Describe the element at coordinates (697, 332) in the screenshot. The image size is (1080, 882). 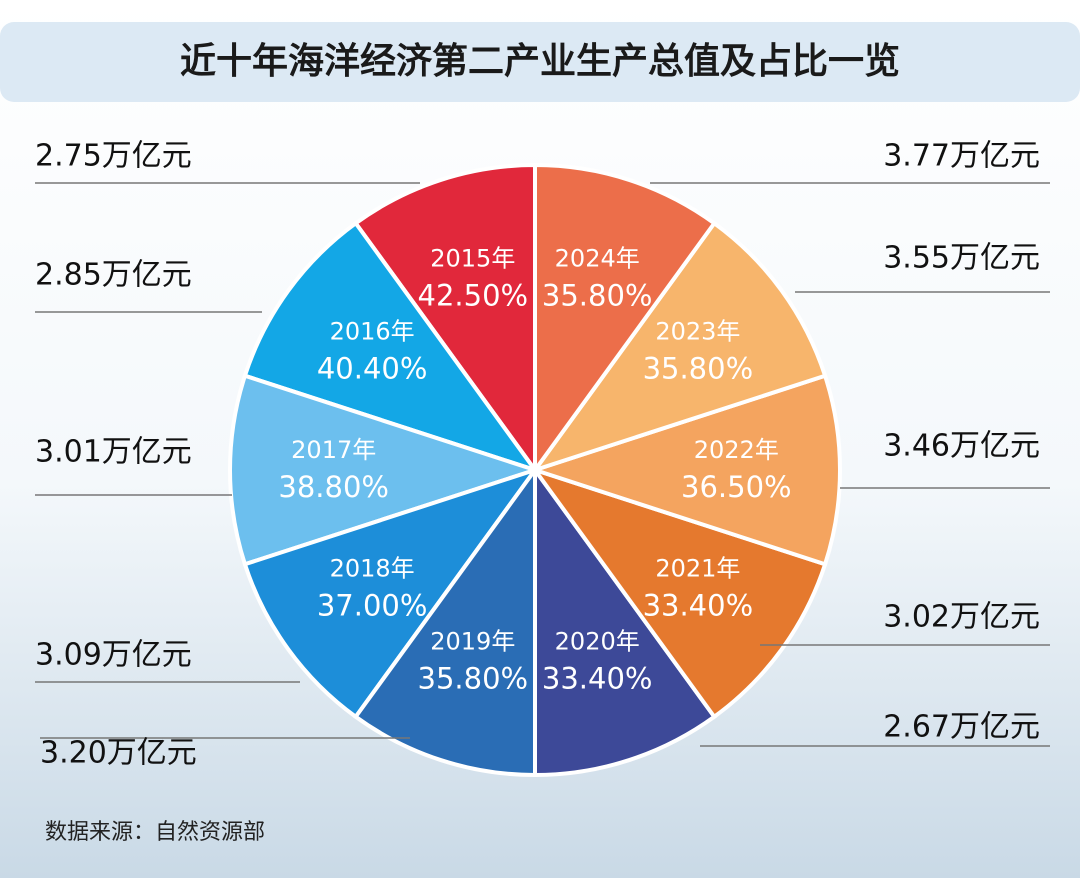
I see `slice-category: 2023年` at that location.